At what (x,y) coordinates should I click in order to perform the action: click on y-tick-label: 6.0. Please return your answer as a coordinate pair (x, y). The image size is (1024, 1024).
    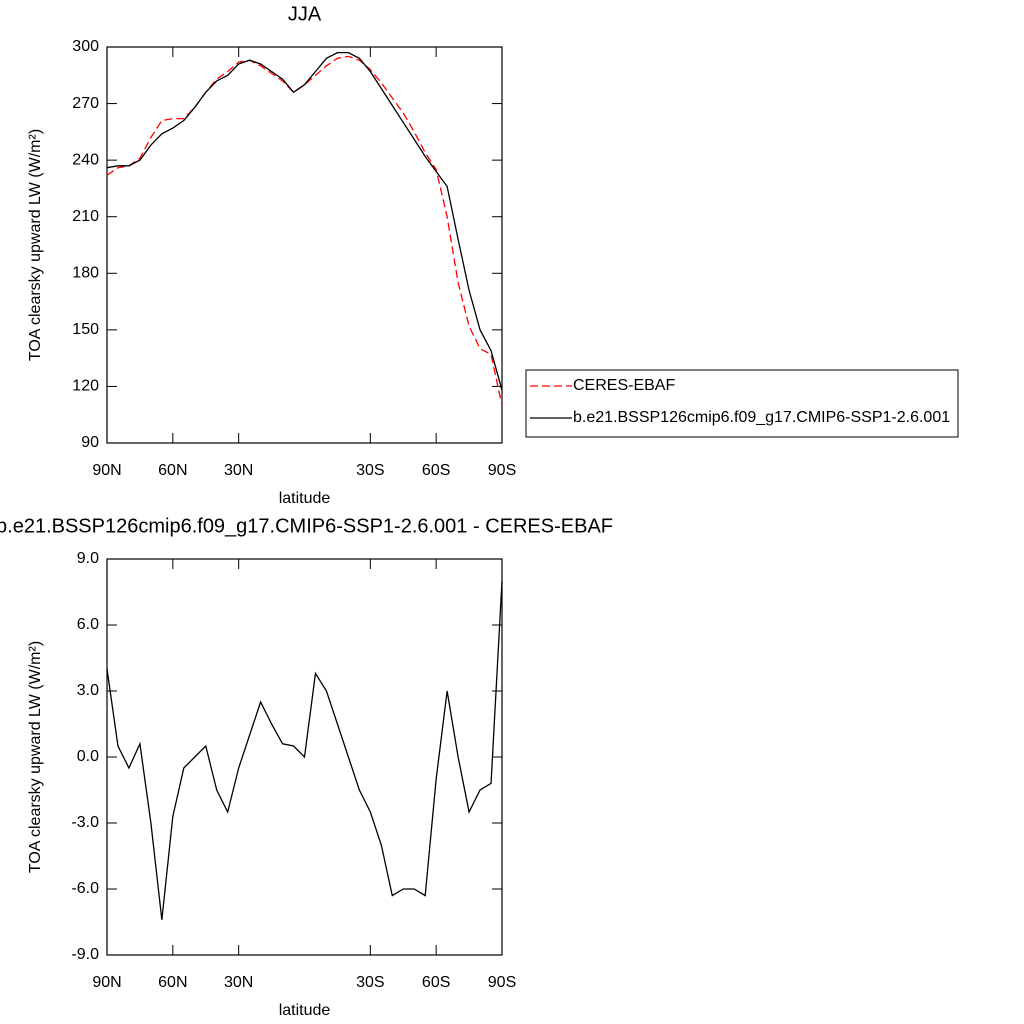
    Looking at the image, I should click on (88, 624).